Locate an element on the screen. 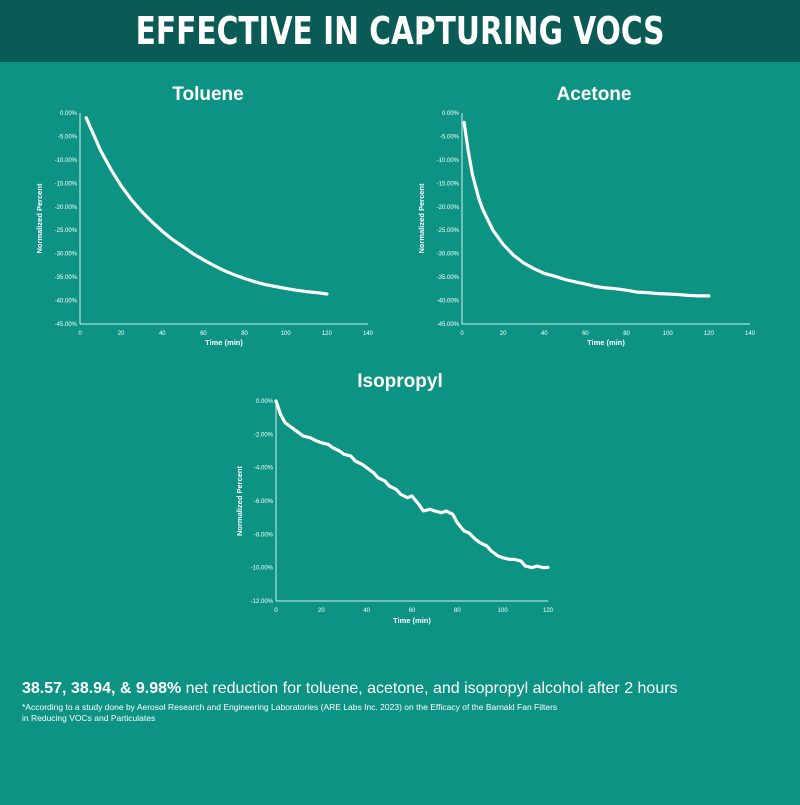 The height and width of the screenshot is (805, 800). chart-title-toluene: Toluene is located at coordinates (208, 94).